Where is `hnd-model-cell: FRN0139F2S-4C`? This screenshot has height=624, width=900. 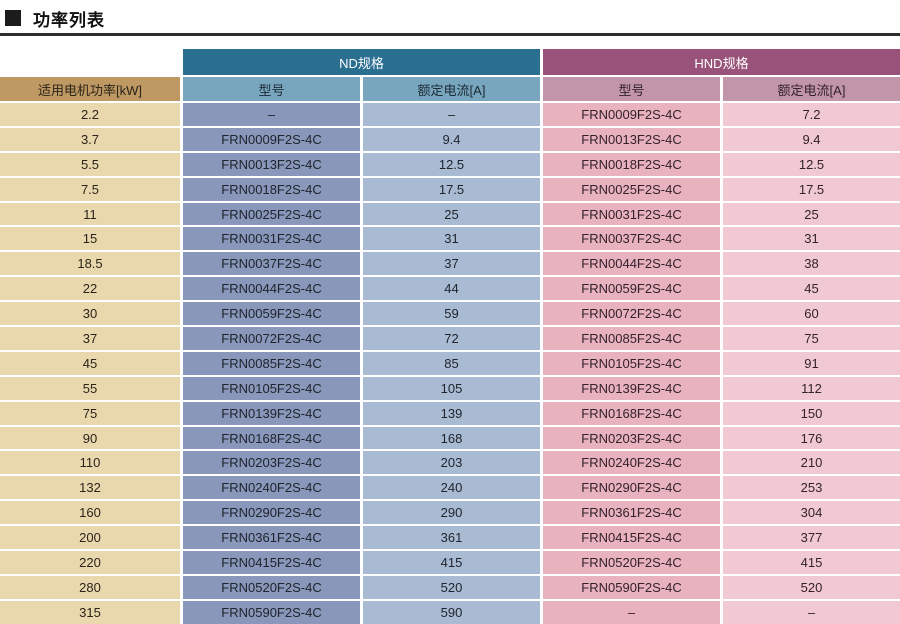
hnd-model-cell: FRN0139F2S-4C is located at coordinates (631, 388).